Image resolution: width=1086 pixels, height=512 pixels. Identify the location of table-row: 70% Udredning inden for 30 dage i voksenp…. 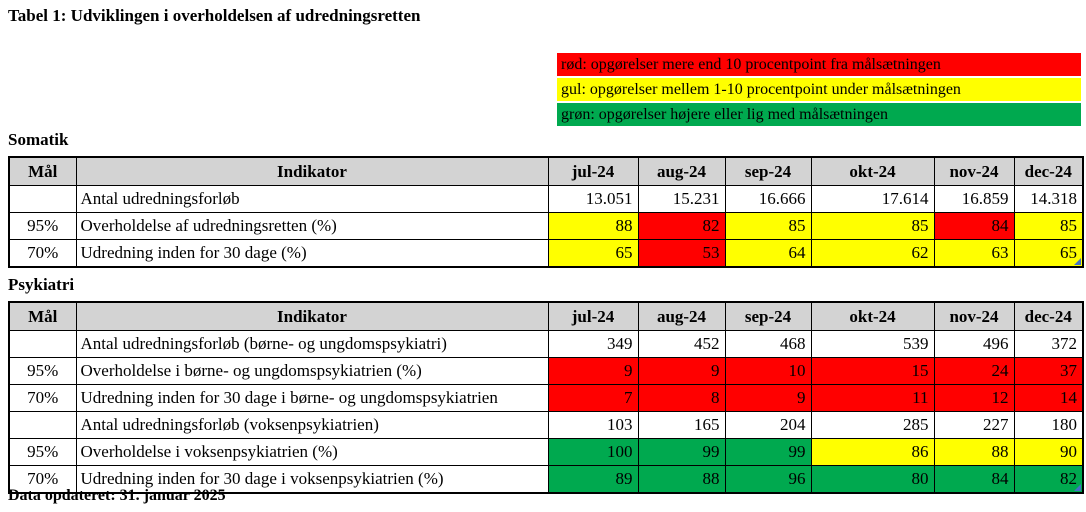
(546, 479).